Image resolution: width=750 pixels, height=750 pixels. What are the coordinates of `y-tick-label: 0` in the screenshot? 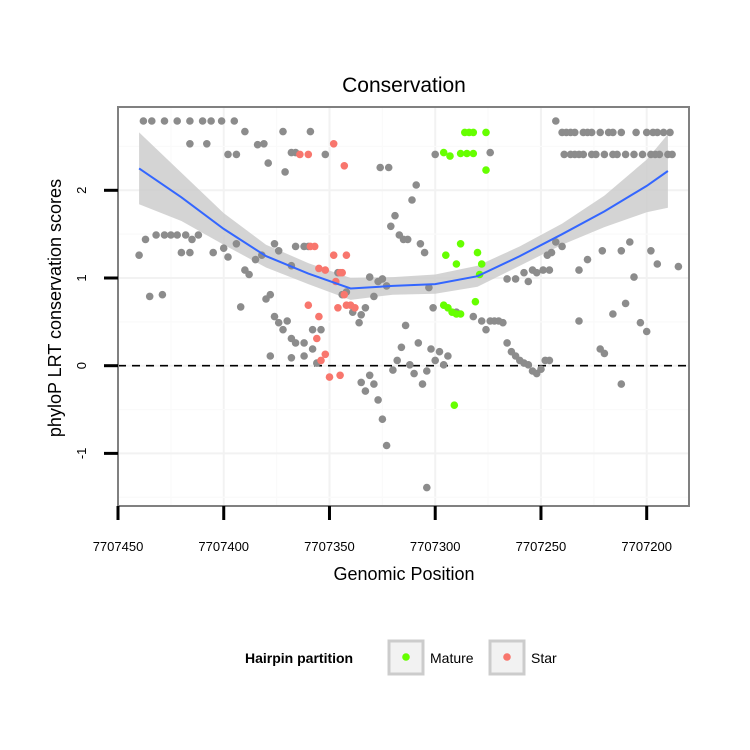 It's located at (81, 365).